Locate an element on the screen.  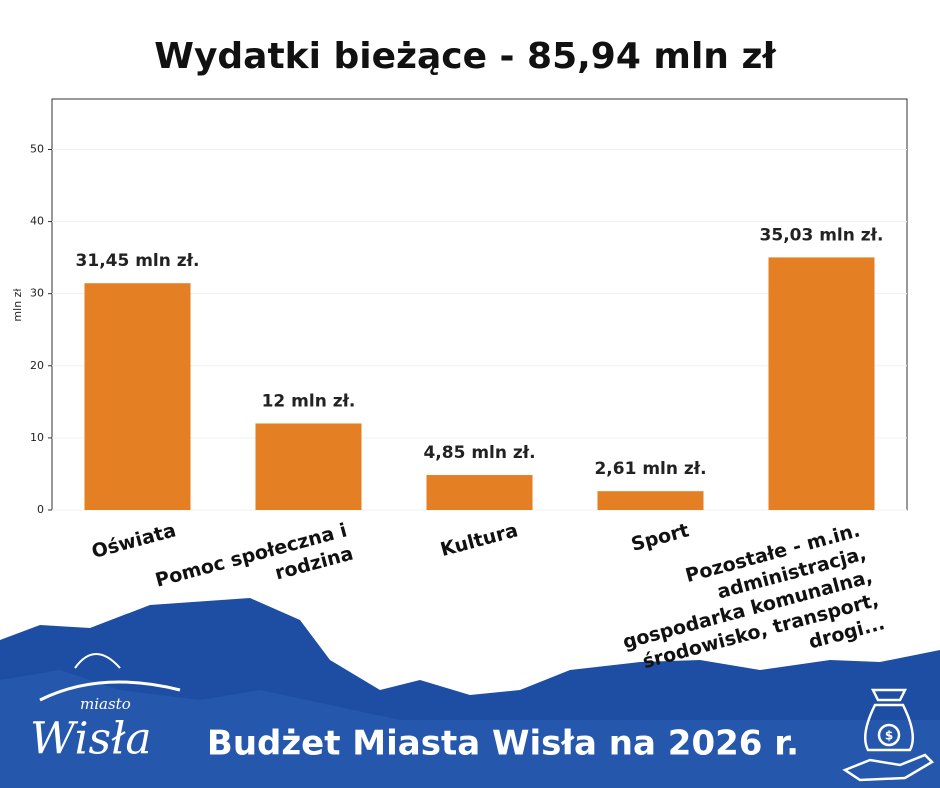
value-label: 12 mln zł. is located at coordinates (309, 401).